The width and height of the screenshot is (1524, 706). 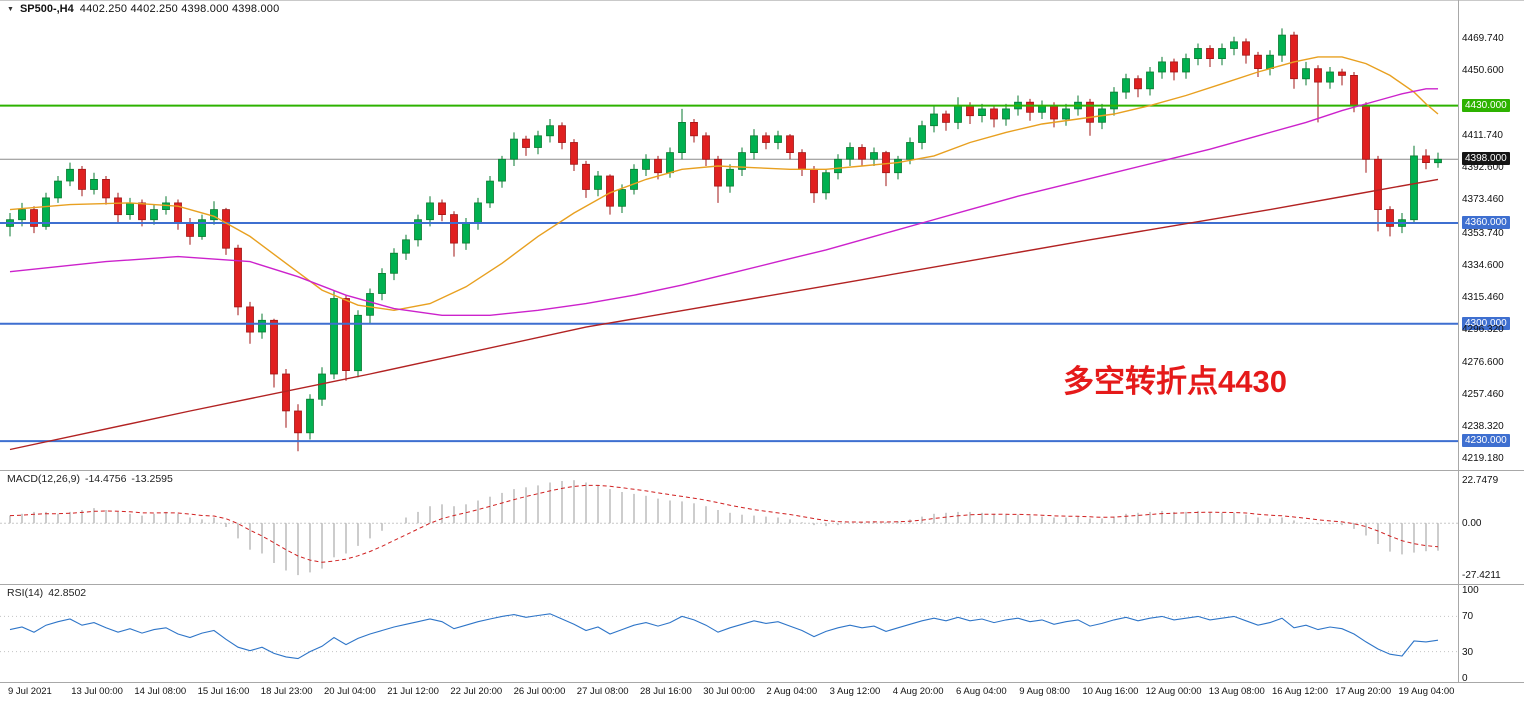 I want to click on time-axis-label: 21 Jul 12:00, so click(x=413, y=691).